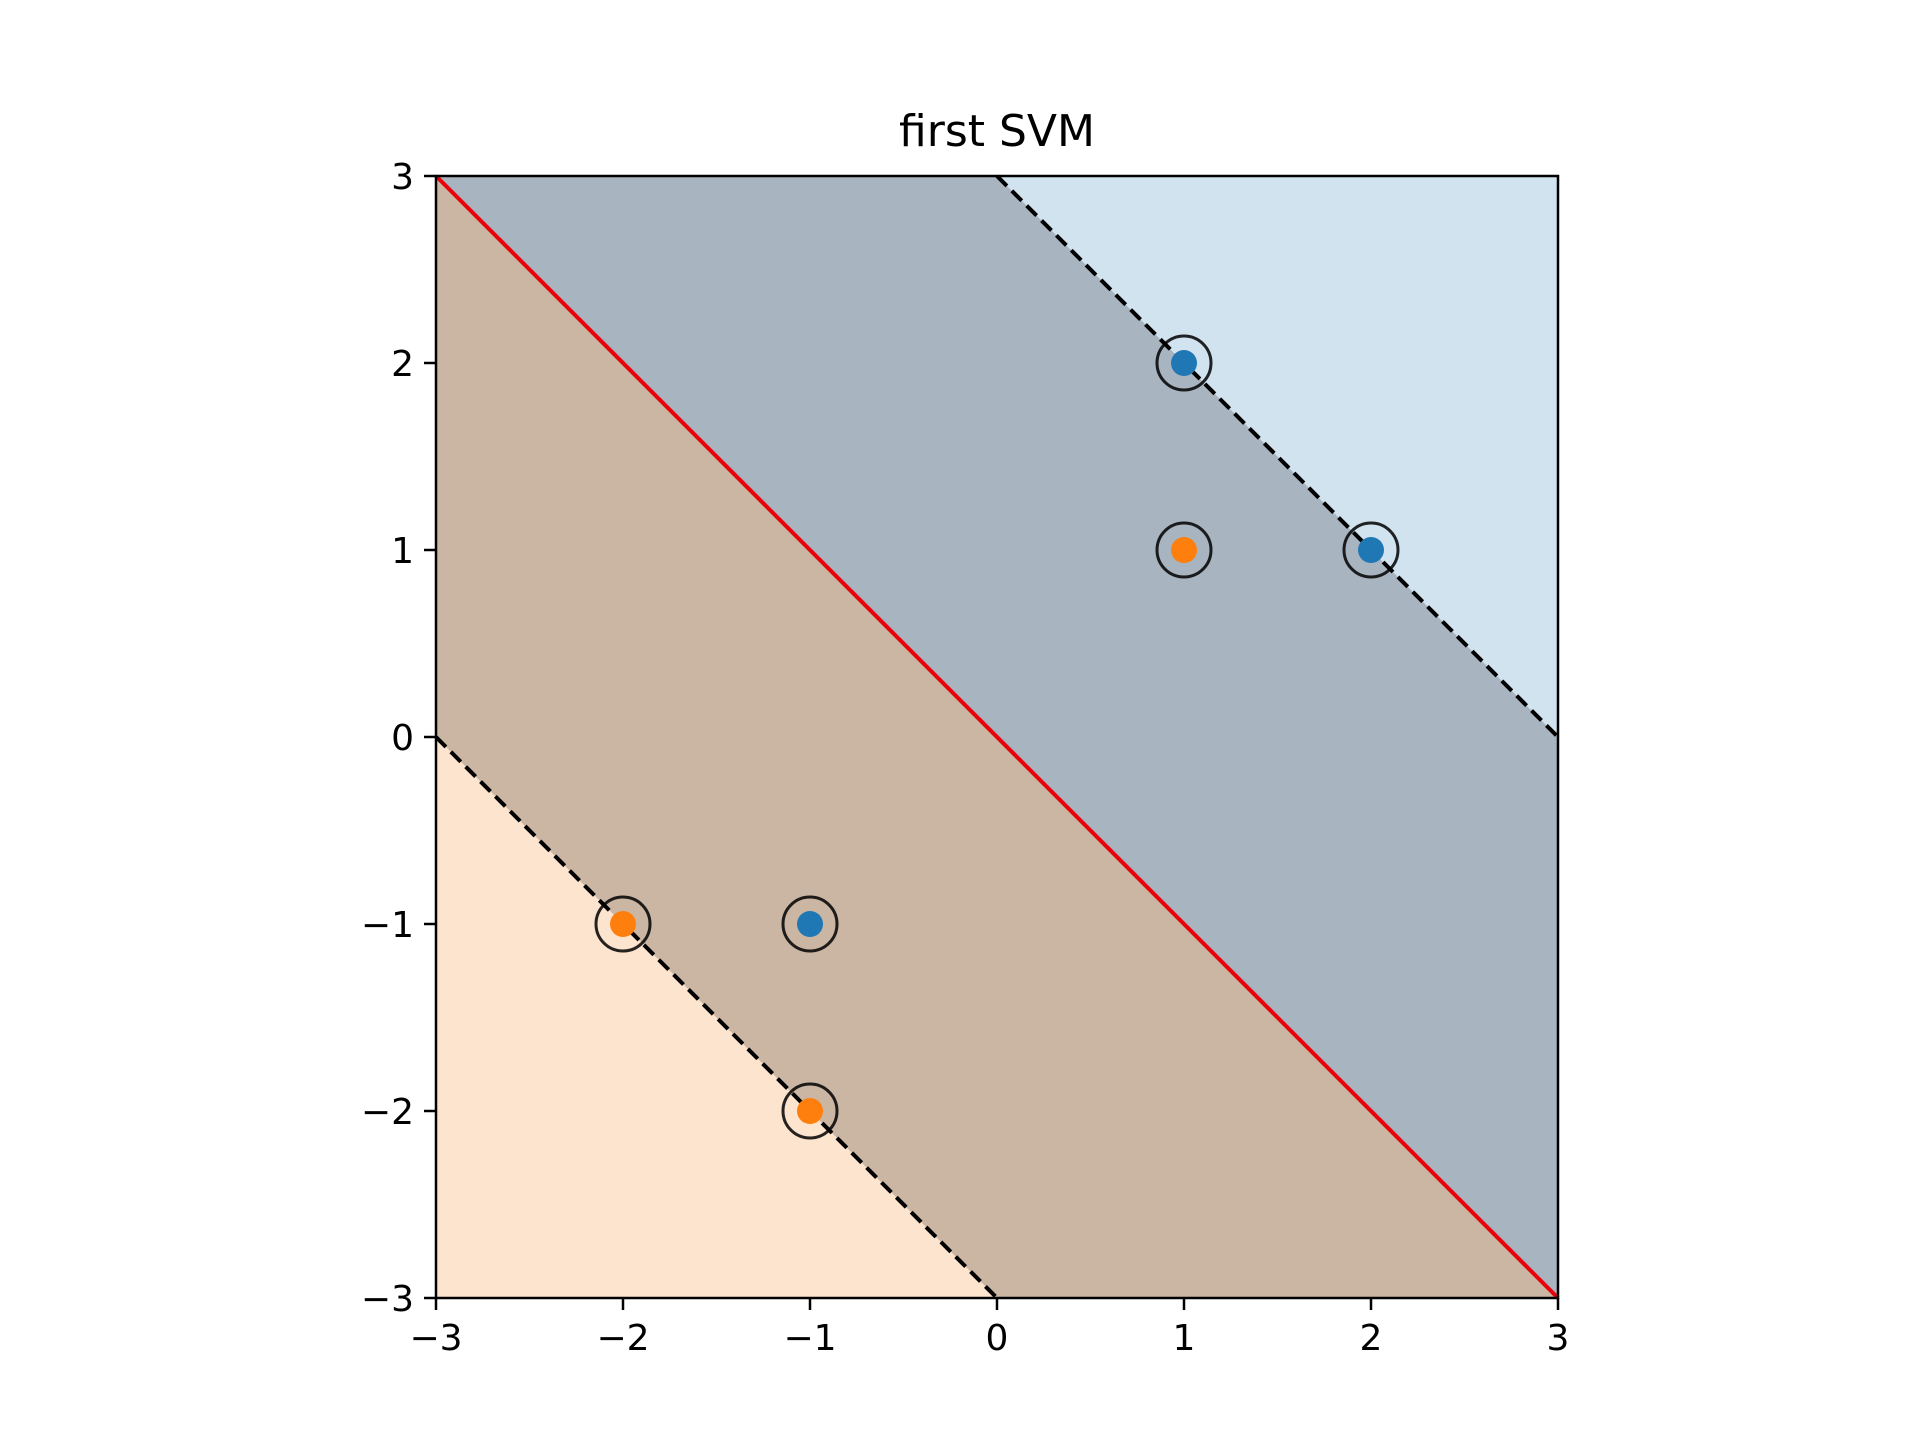 The image size is (1920, 1440). I want to click on y-tick-label-1: −2, so click(387, 1112).